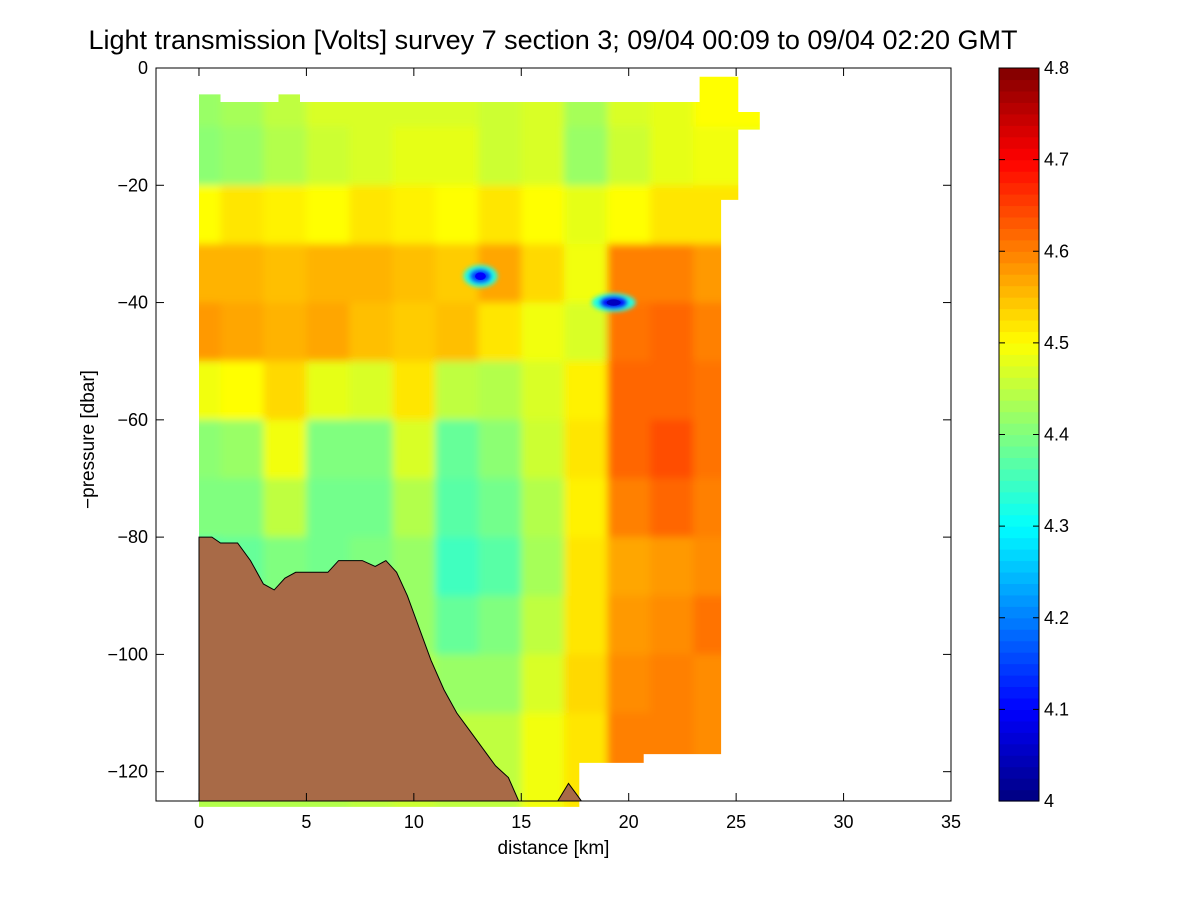  I want to click on y-tick-label: −60, so click(132, 420).